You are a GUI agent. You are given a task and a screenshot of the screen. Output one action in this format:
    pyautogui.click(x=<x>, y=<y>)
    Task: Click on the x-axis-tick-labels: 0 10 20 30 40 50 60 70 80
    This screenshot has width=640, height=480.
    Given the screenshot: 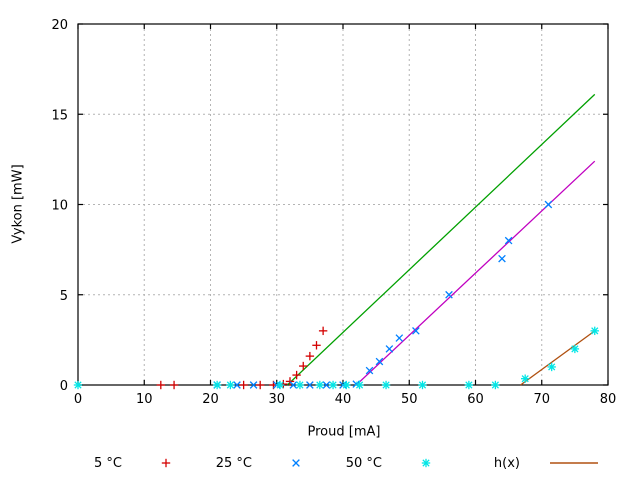 What is the action you would take?
    pyautogui.click(x=345, y=399)
    